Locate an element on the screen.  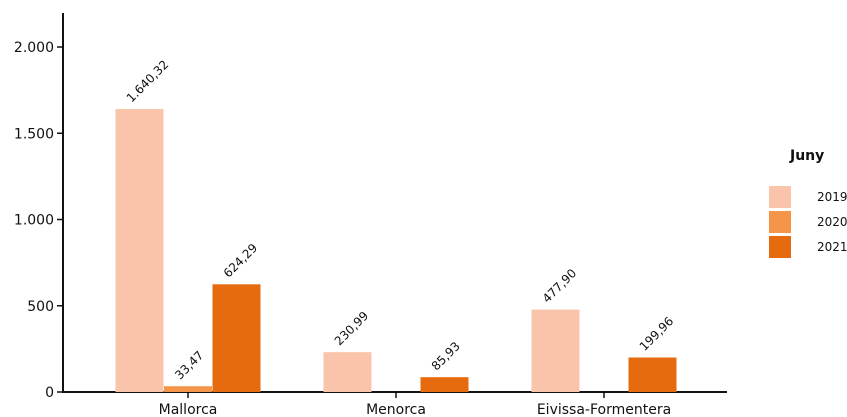
data-label: 199,96 is located at coordinates (657, 334).